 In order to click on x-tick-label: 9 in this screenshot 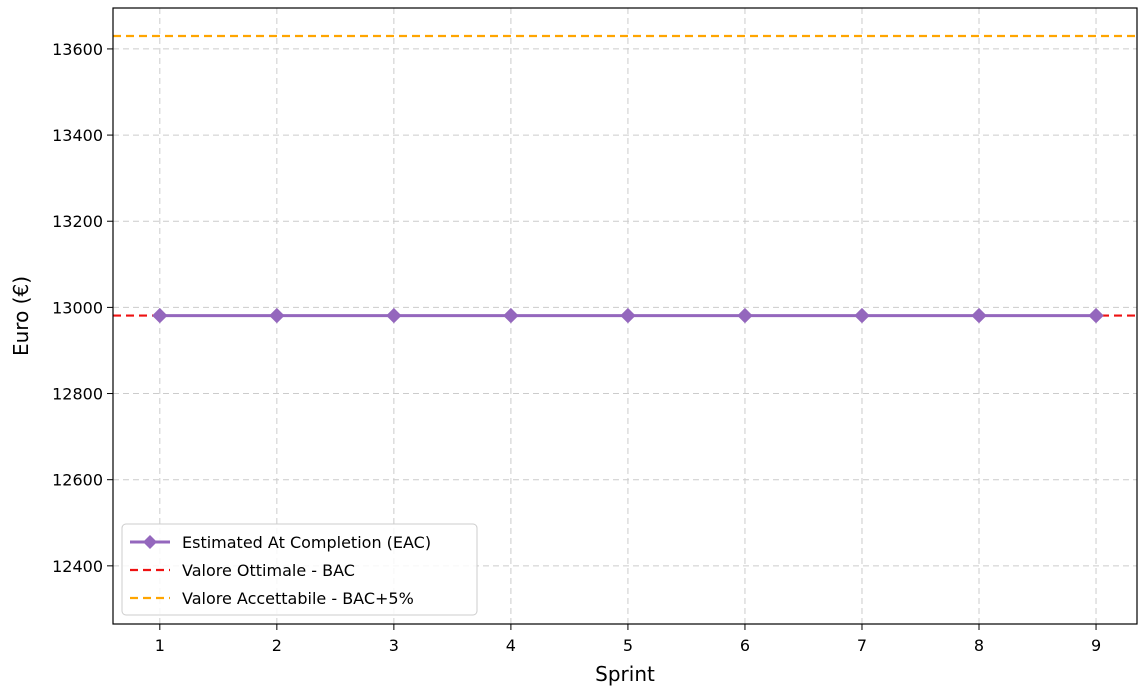, I will do `click(1096, 645)`.